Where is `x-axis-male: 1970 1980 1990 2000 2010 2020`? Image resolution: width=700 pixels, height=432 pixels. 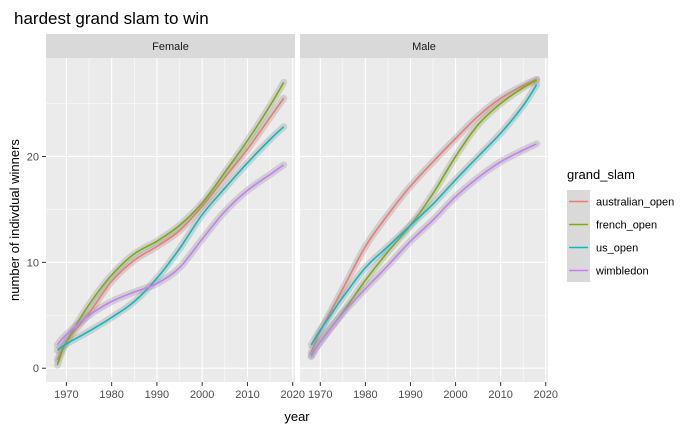
x-axis-male: 1970 1980 1990 2000 2010 2020 is located at coordinates (433, 391).